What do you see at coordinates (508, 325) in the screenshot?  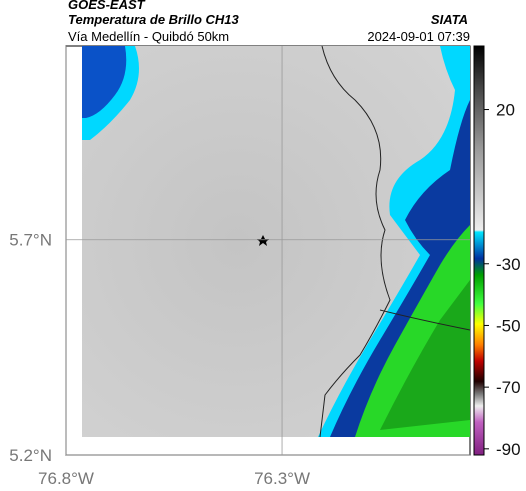 I see `colorbar-tick-label: -50` at bounding box center [508, 325].